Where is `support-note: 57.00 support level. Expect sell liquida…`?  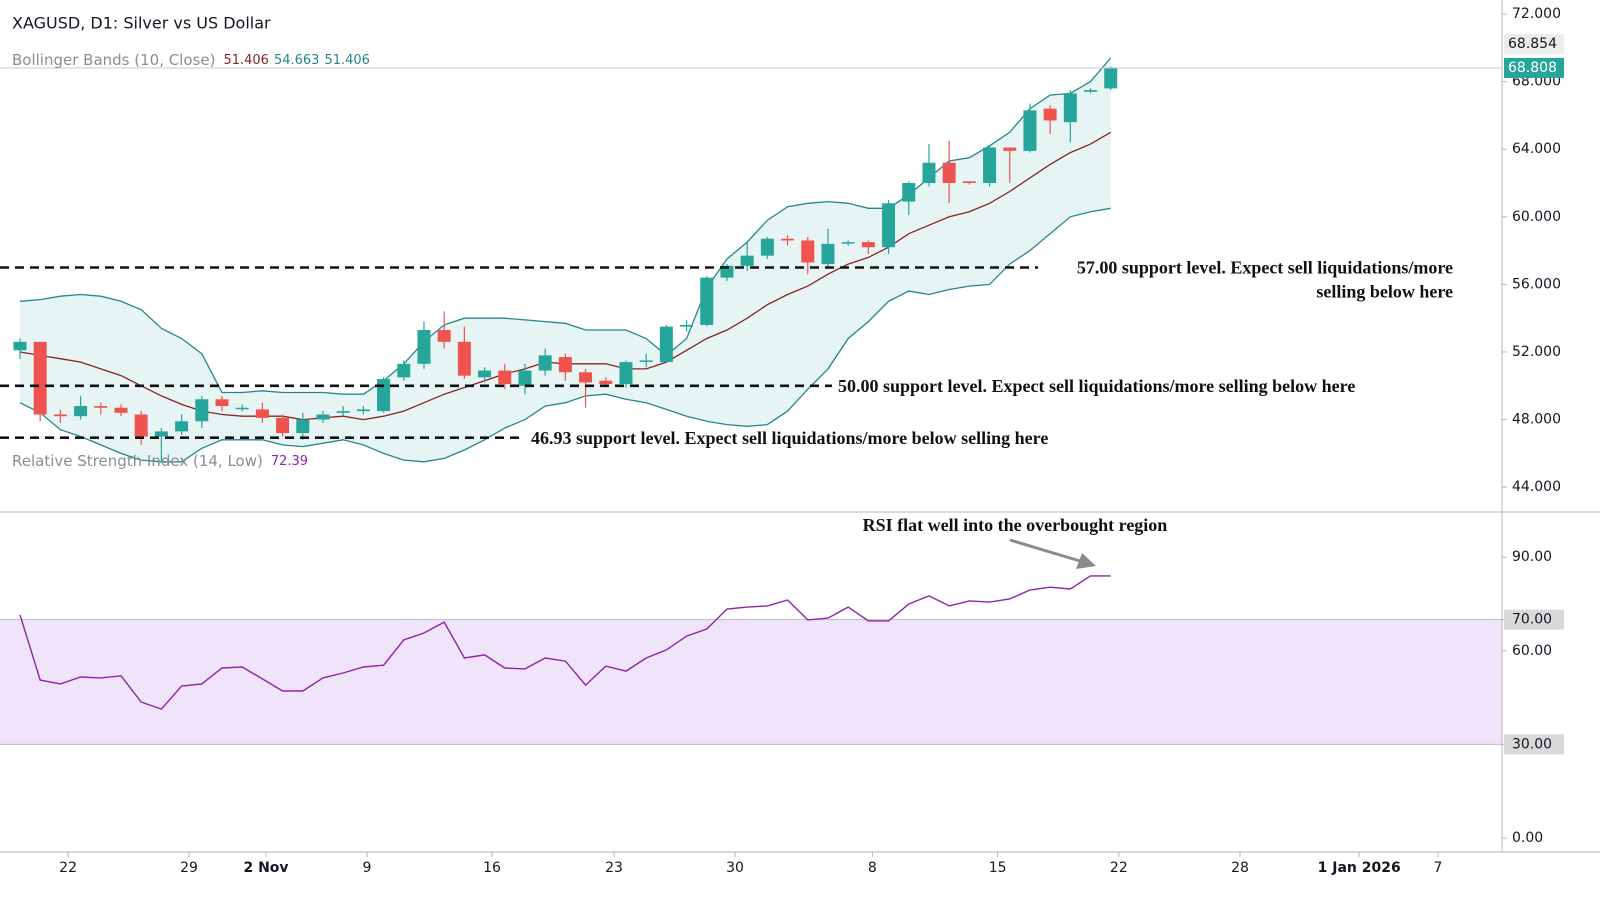 support-note: 57.00 support level. Expect sell liquida… is located at coordinates (1265, 268).